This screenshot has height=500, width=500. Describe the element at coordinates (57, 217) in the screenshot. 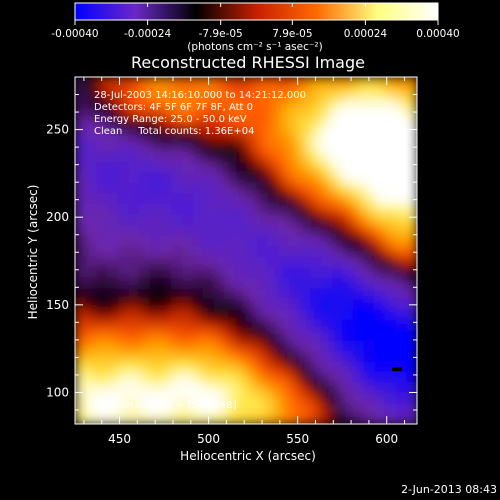

I see `y-tick-label: 200` at that location.